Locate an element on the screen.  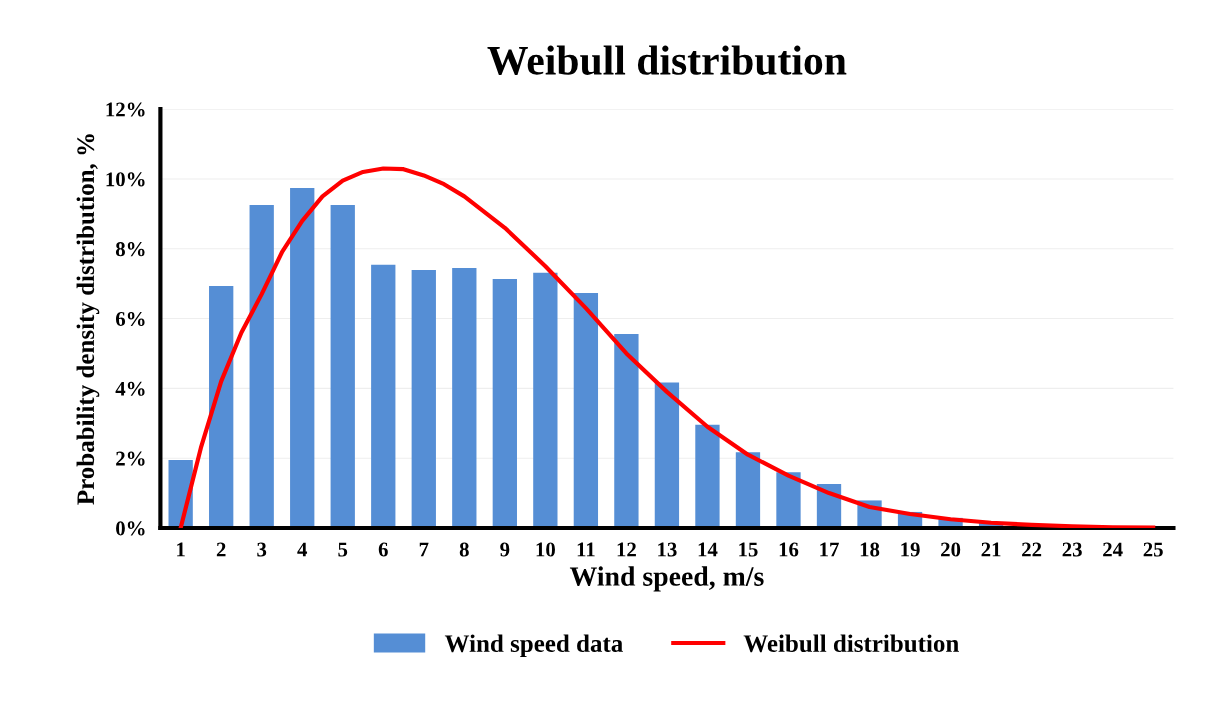
chart-title: Weibull distribution is located at coordinates (667, 60).